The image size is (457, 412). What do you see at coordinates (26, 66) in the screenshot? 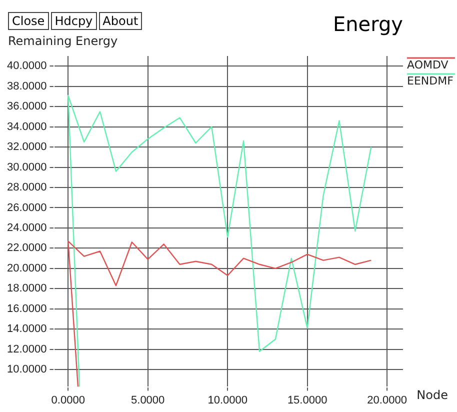
I see `y-tick-label: 40.0000` at bounding box center [26, 66].